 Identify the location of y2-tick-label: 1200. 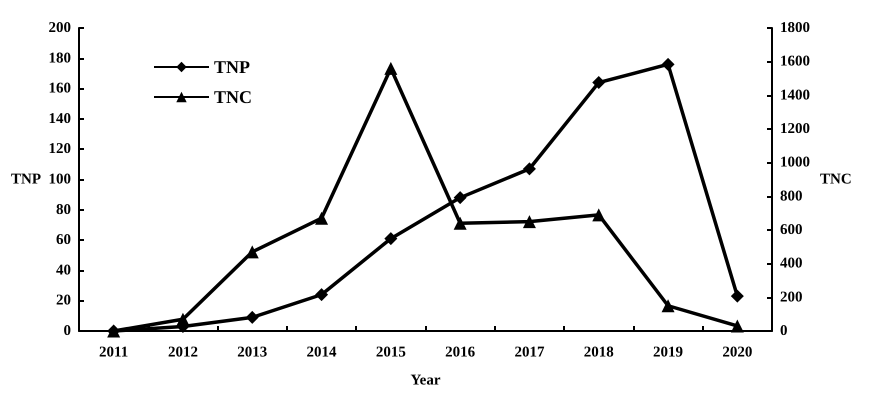
(795, 129).